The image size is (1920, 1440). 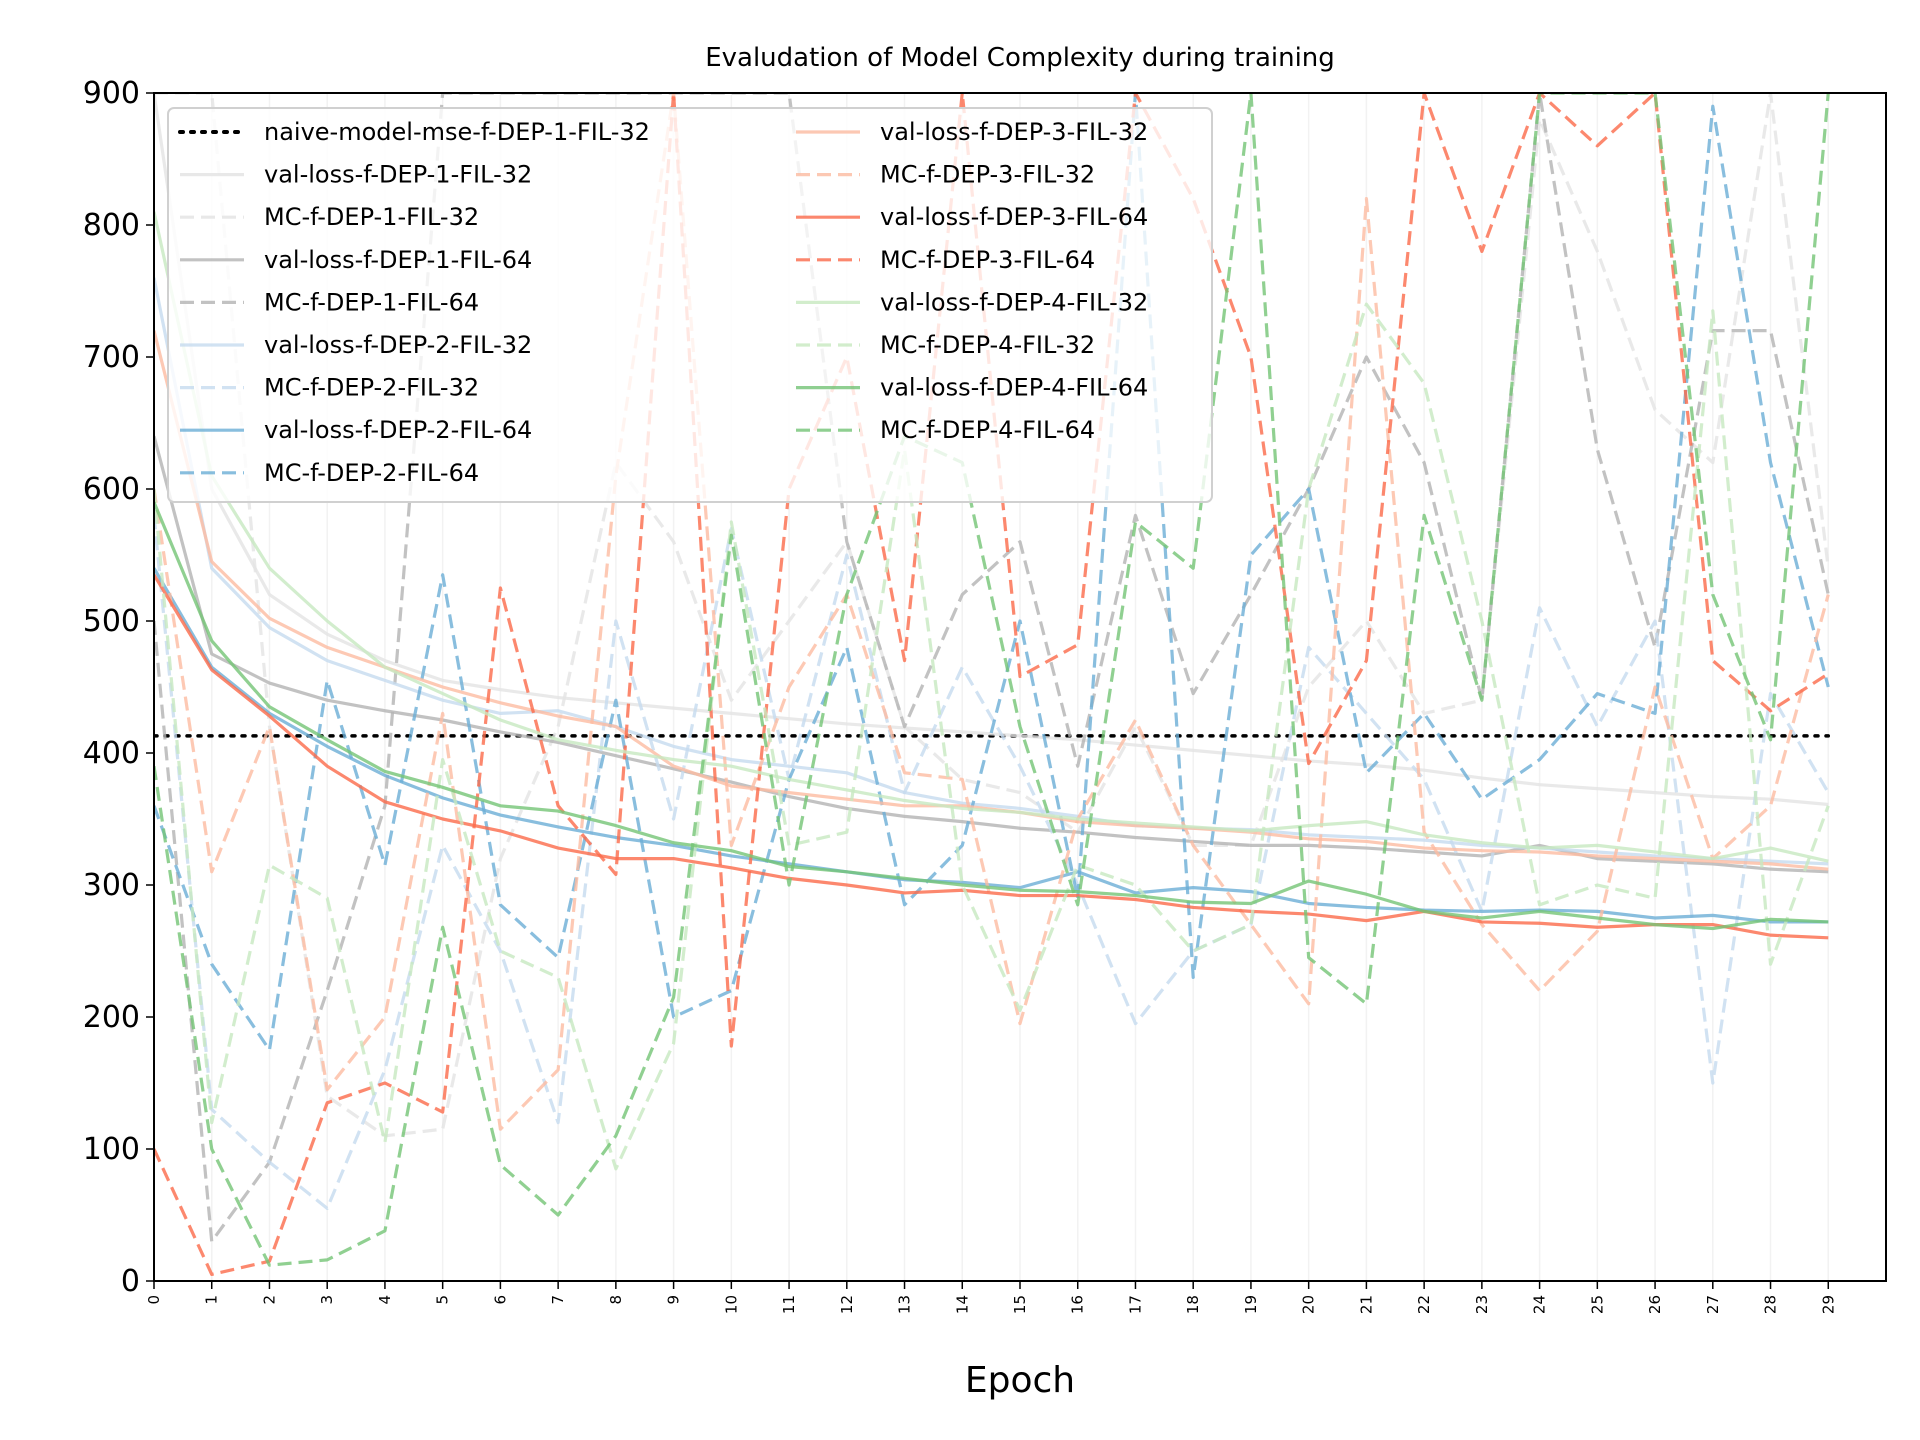 What do you see at coordinates (111, 1149) in the screenshot?
I see `y-tick-label-100: 100` at bounding box center [111, 1149].